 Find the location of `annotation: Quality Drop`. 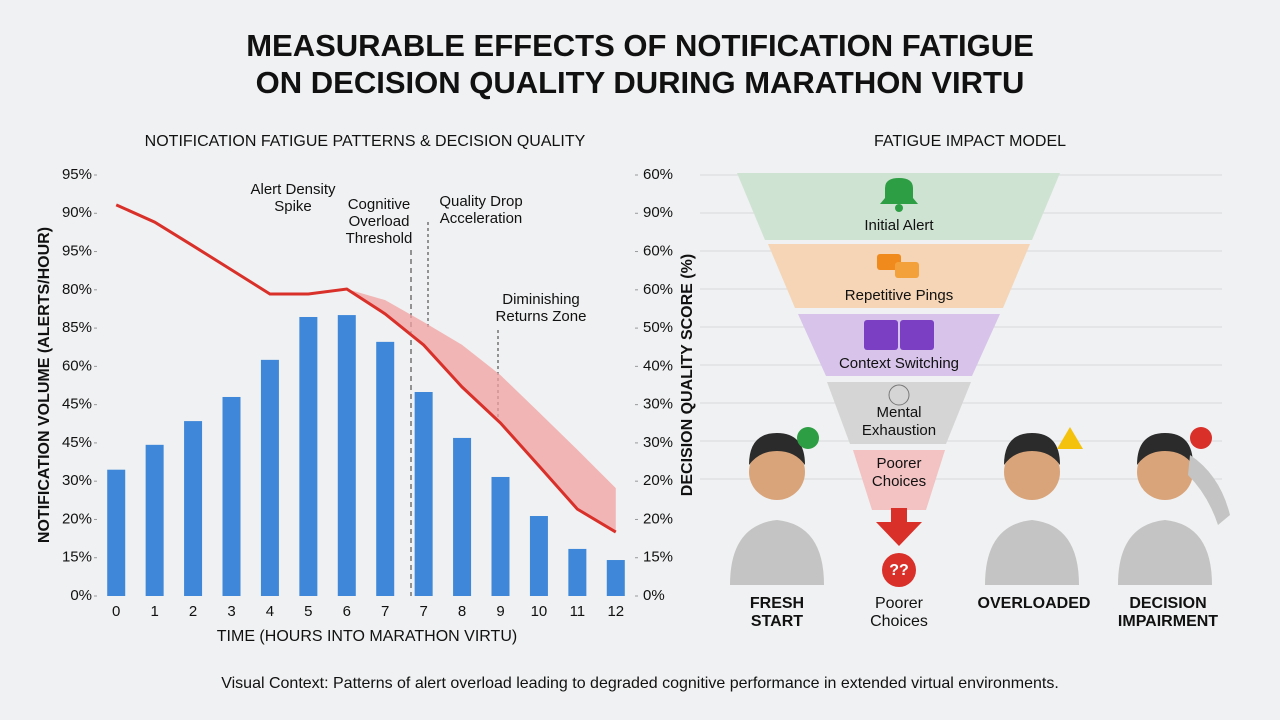

annotation: Quality Drop is located at coordinates (480, 201).